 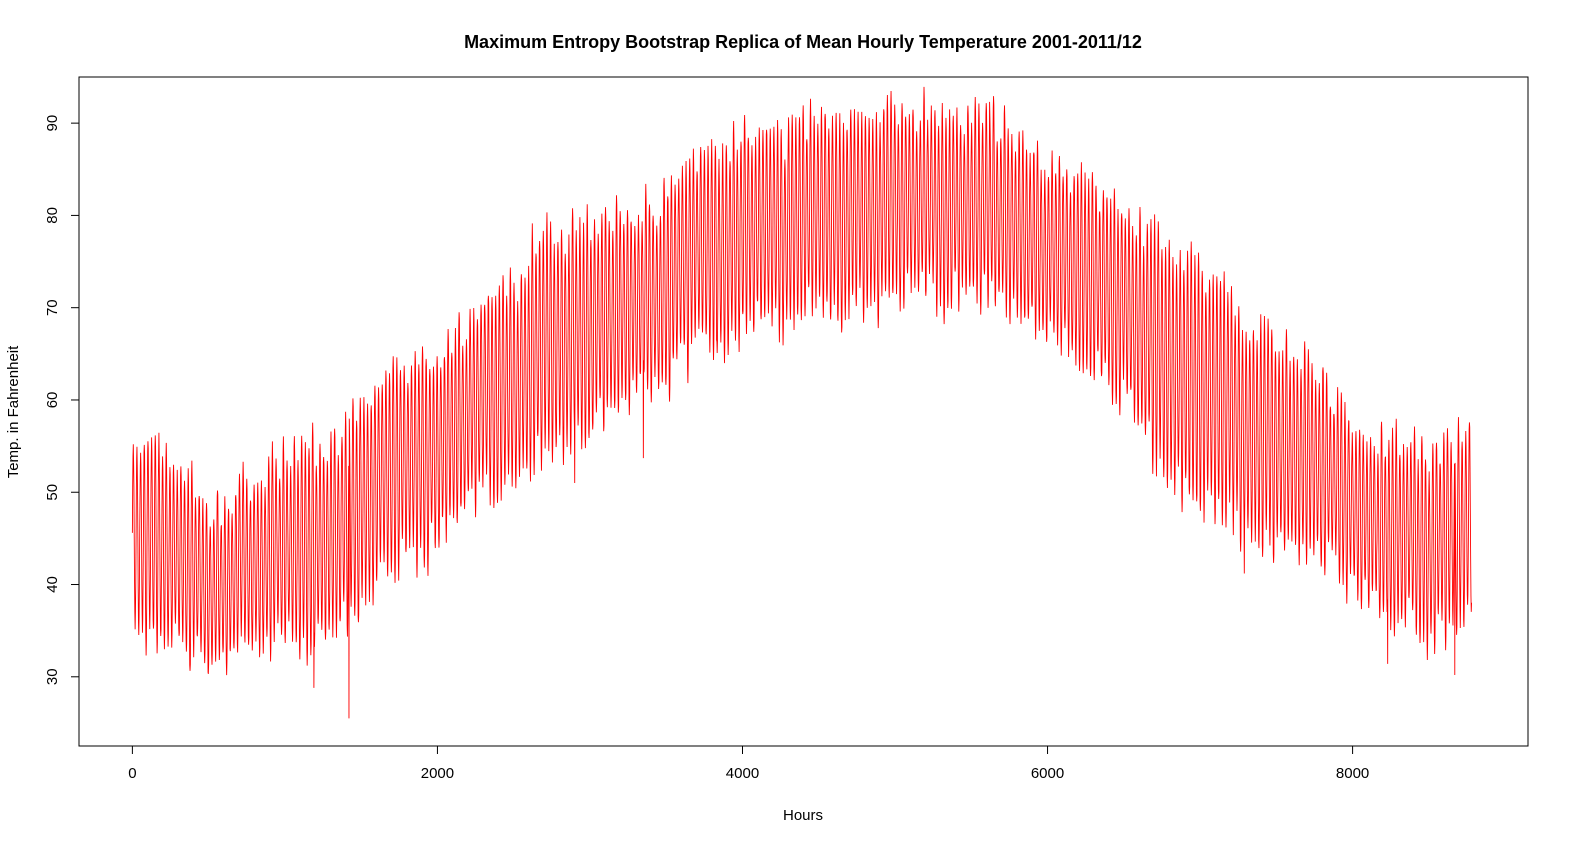 I want to click on x-tick-label: 2000, so click(x=437, y=773).